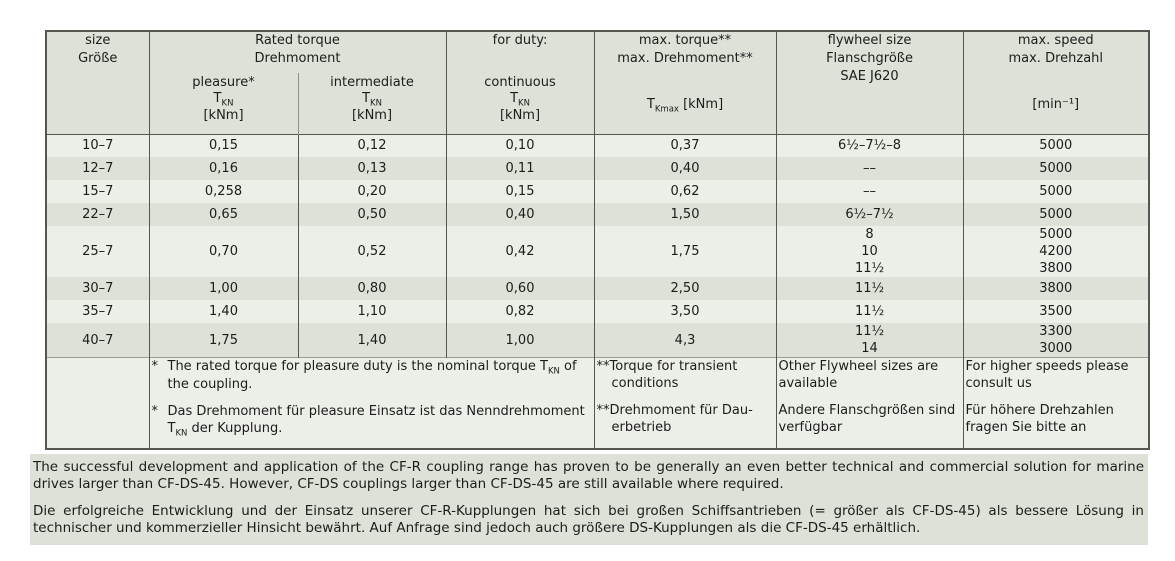 This screenshot has width=1175, height=561. What do you see at coordinates (869, 82) in the screenshot?
I see `header-flywheel: flywheel size Flanschgröße SAE J620` at bounding box center [869, 82].